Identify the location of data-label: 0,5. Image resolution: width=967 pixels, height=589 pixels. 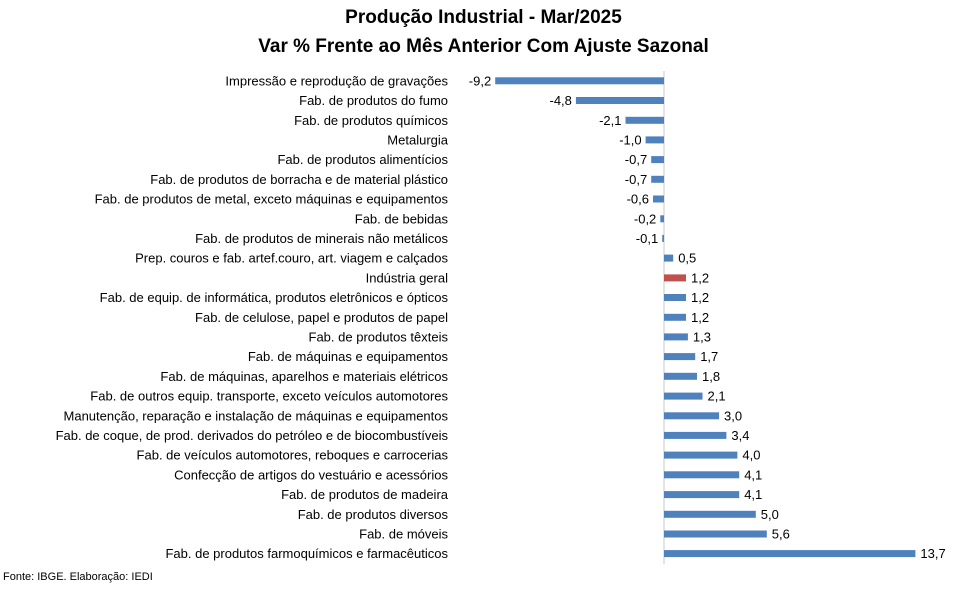
(687, 258).